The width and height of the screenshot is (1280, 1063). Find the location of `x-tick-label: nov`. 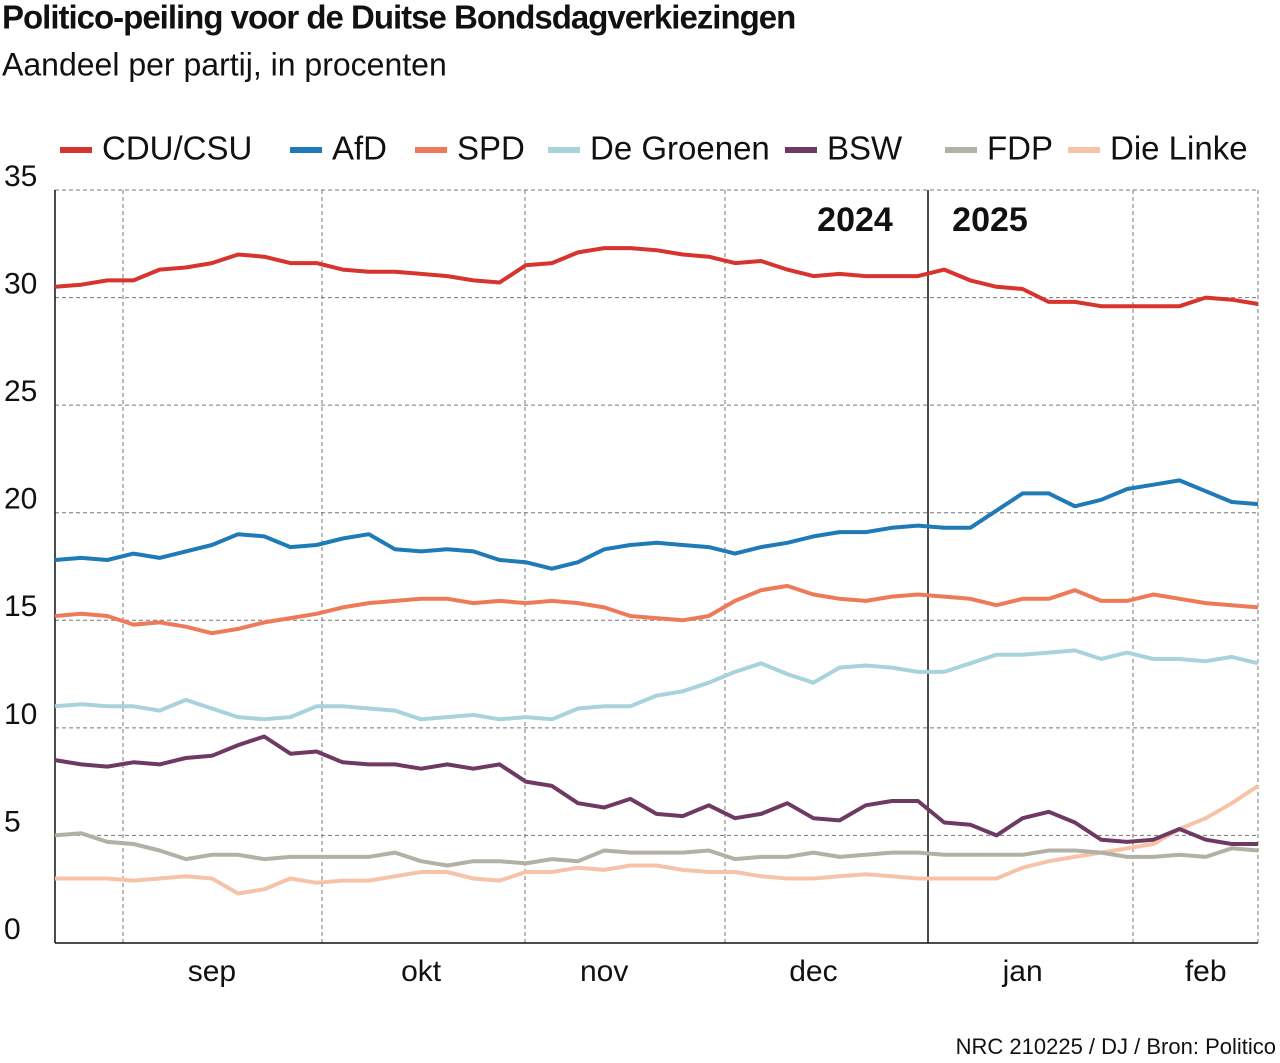

x-tick-label: nov is located at coordinates (604, 971).